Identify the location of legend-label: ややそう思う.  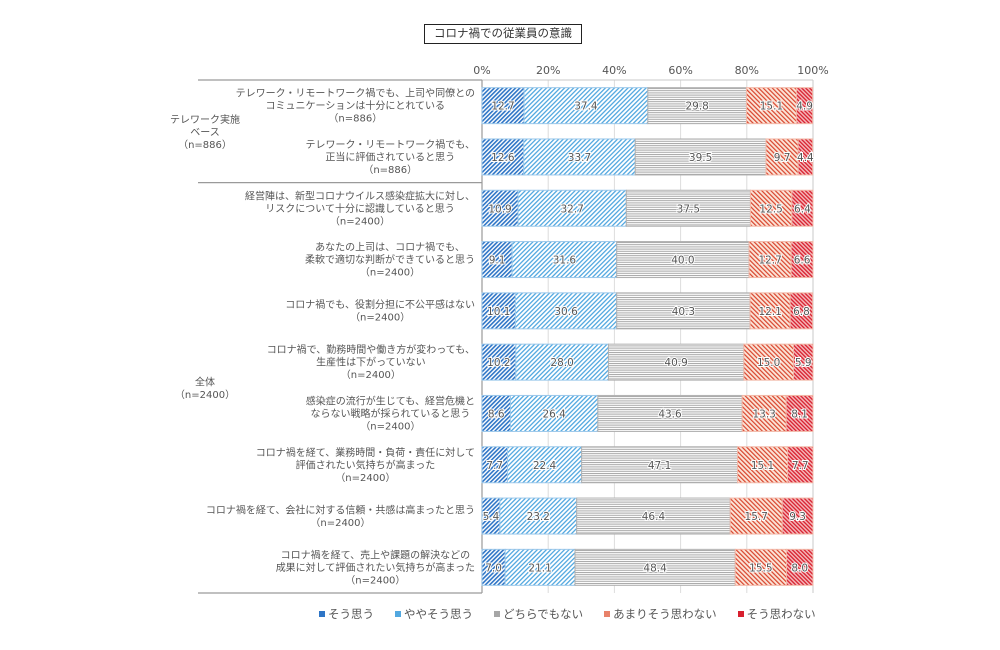
(438, 614).